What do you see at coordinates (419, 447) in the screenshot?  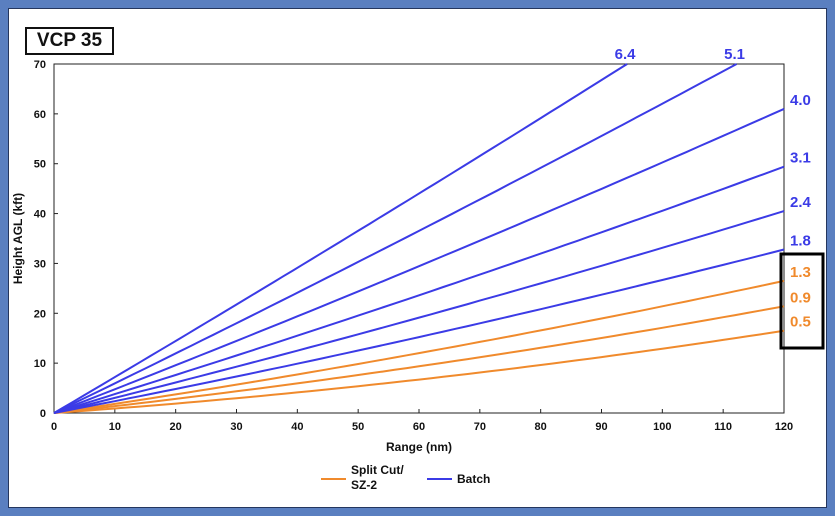 I see `x-axis-title: Range (nm)` at bounding box center [419, 447].